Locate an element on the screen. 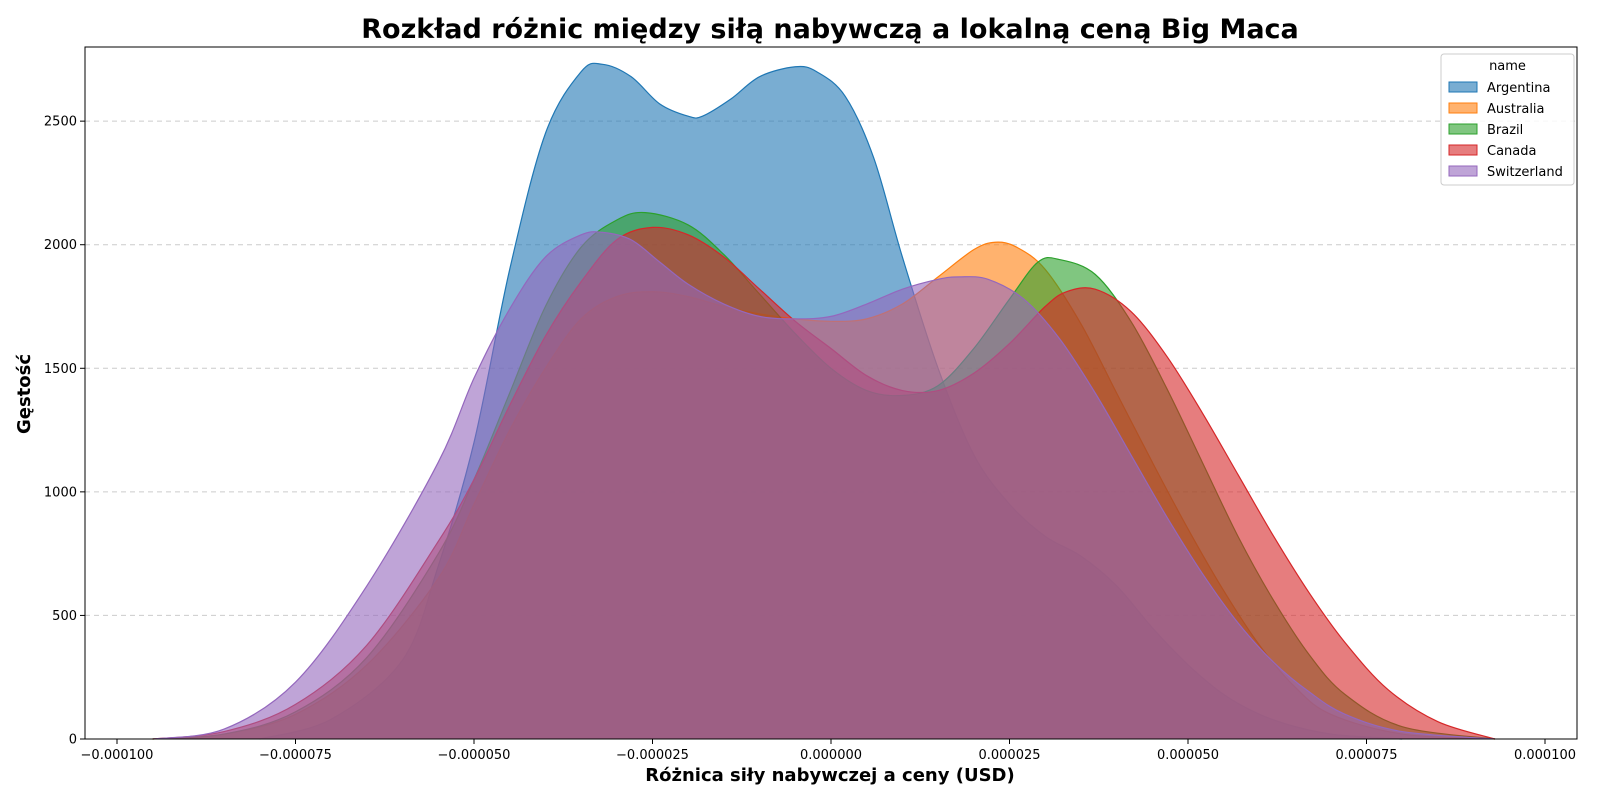 The height and width of the screenshot is (800, 1600). legend-label-canada: Canada is located at coordinates (1511, 151).